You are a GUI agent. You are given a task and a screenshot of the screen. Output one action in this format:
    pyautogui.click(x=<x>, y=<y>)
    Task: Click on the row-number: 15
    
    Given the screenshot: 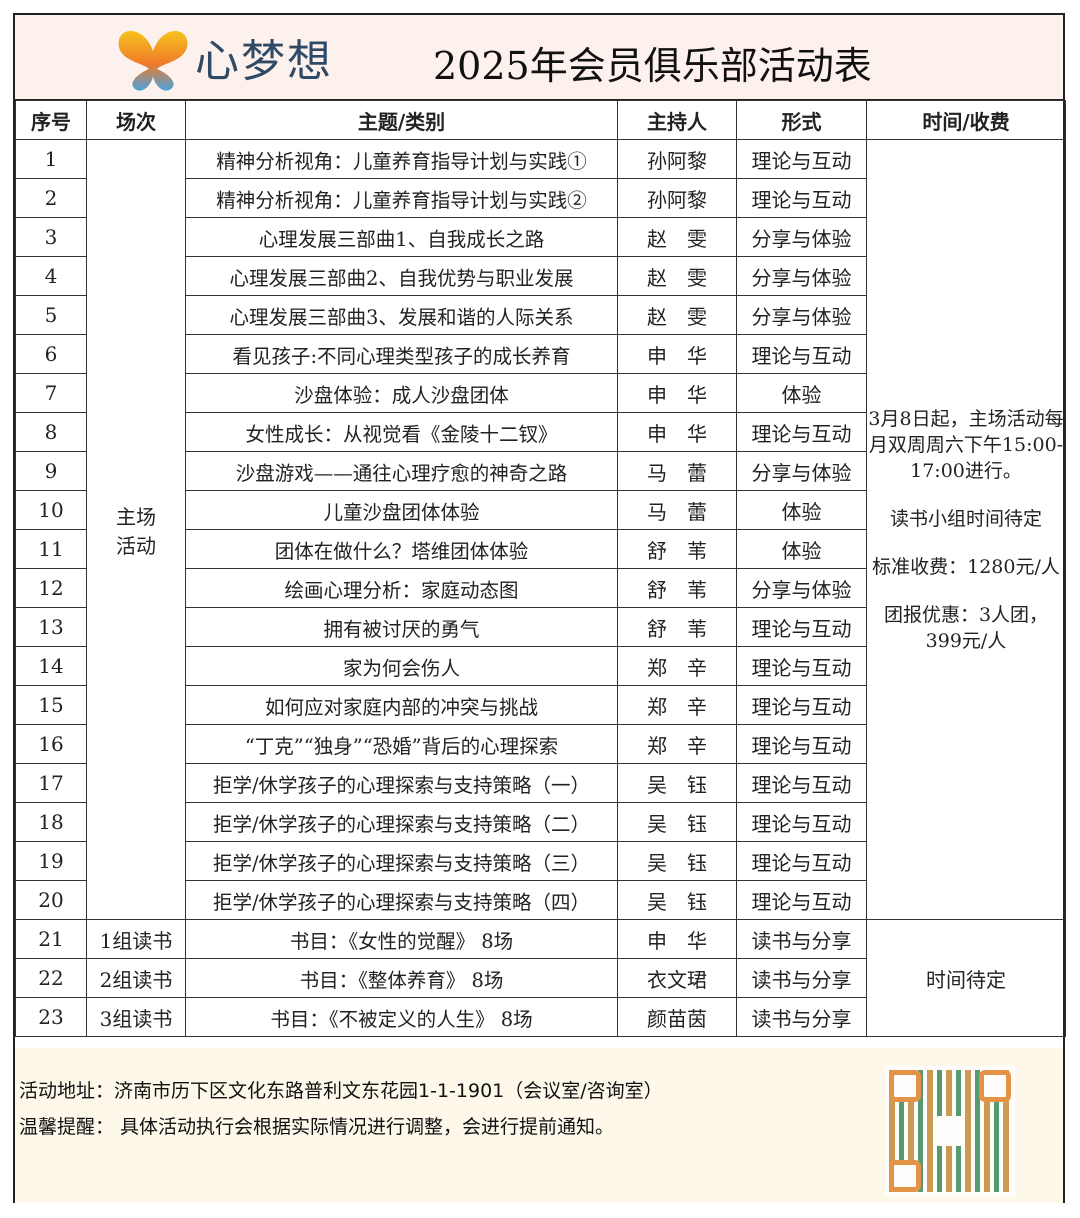 What is the action you would take?
    pyautogui.click(x=51, y=705)
    